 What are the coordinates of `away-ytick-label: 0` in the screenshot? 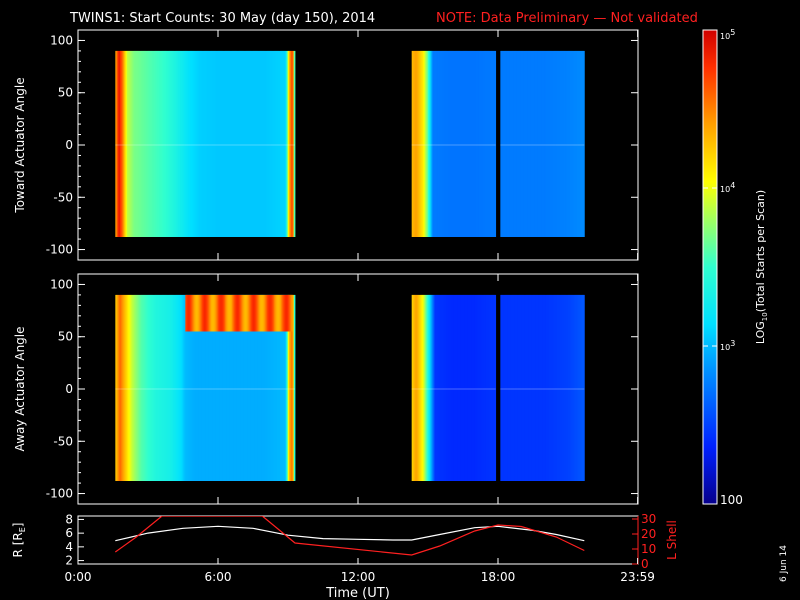 It's located at (69, 389).